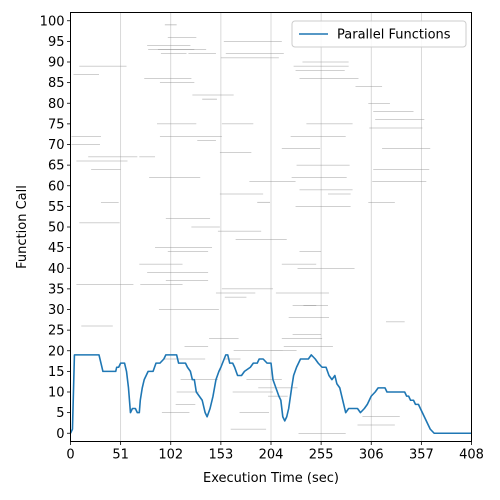 The height and width of the screenshot is (500, 500). I want to click on y-tick-label: 65, so click(56, 166).